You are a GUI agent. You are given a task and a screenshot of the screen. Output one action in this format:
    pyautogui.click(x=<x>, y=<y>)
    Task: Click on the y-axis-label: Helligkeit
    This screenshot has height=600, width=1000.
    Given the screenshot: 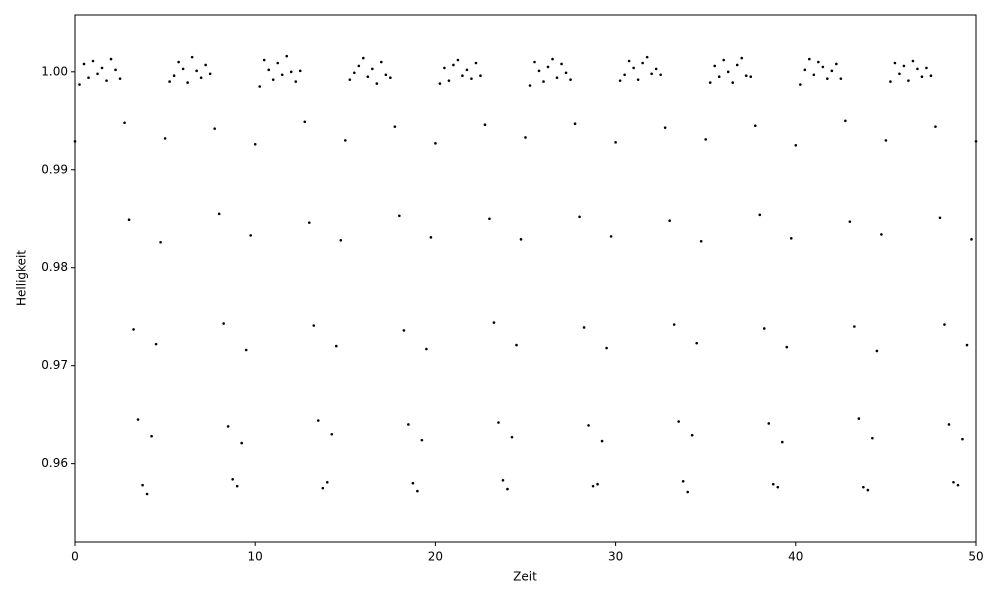 What is the action you would take?
    pyautogui.click(x=22, y=278)
    